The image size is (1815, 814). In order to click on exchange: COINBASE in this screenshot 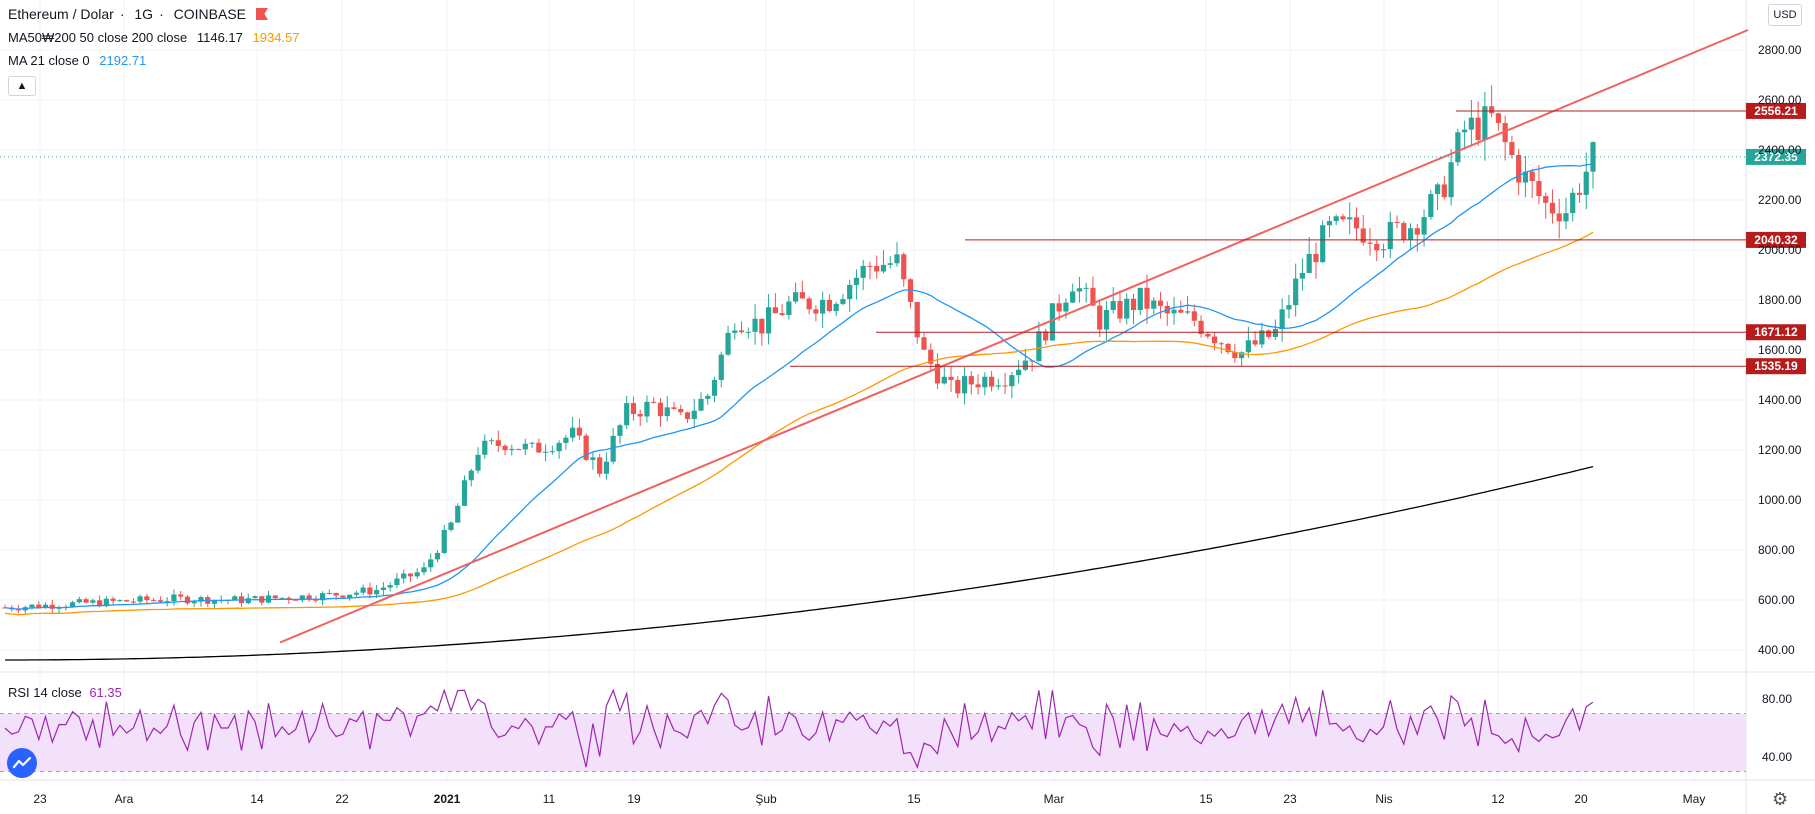, I will do `click(209, 14)`.